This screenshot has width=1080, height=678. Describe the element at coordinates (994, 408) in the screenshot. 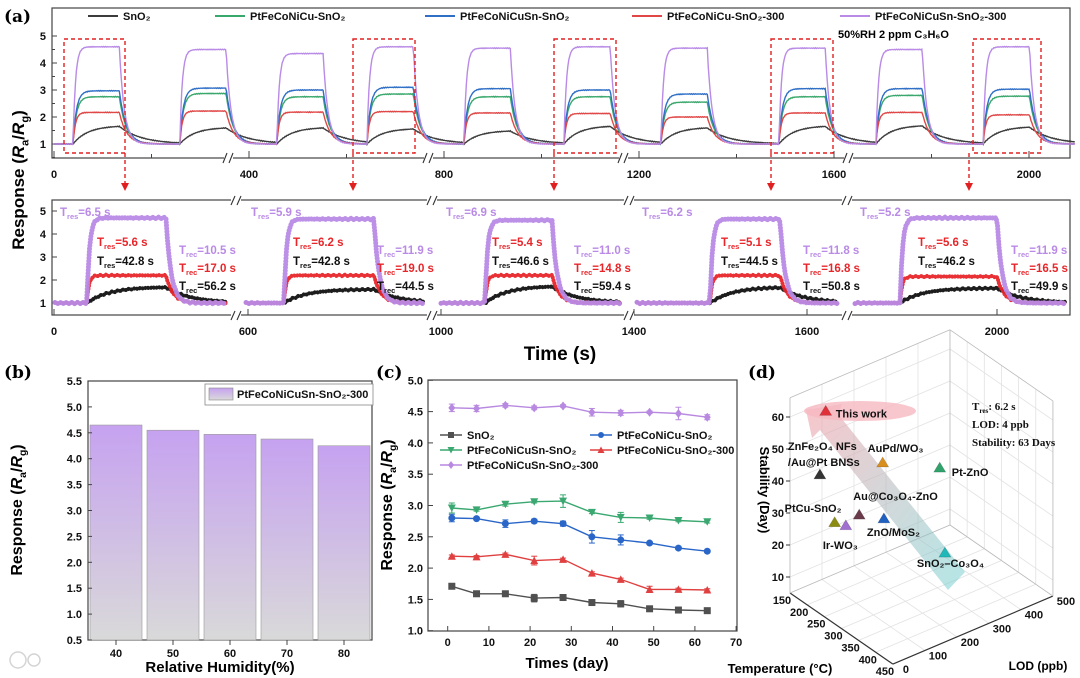

I see `info-text: Tres: 6.2 s` at that location.